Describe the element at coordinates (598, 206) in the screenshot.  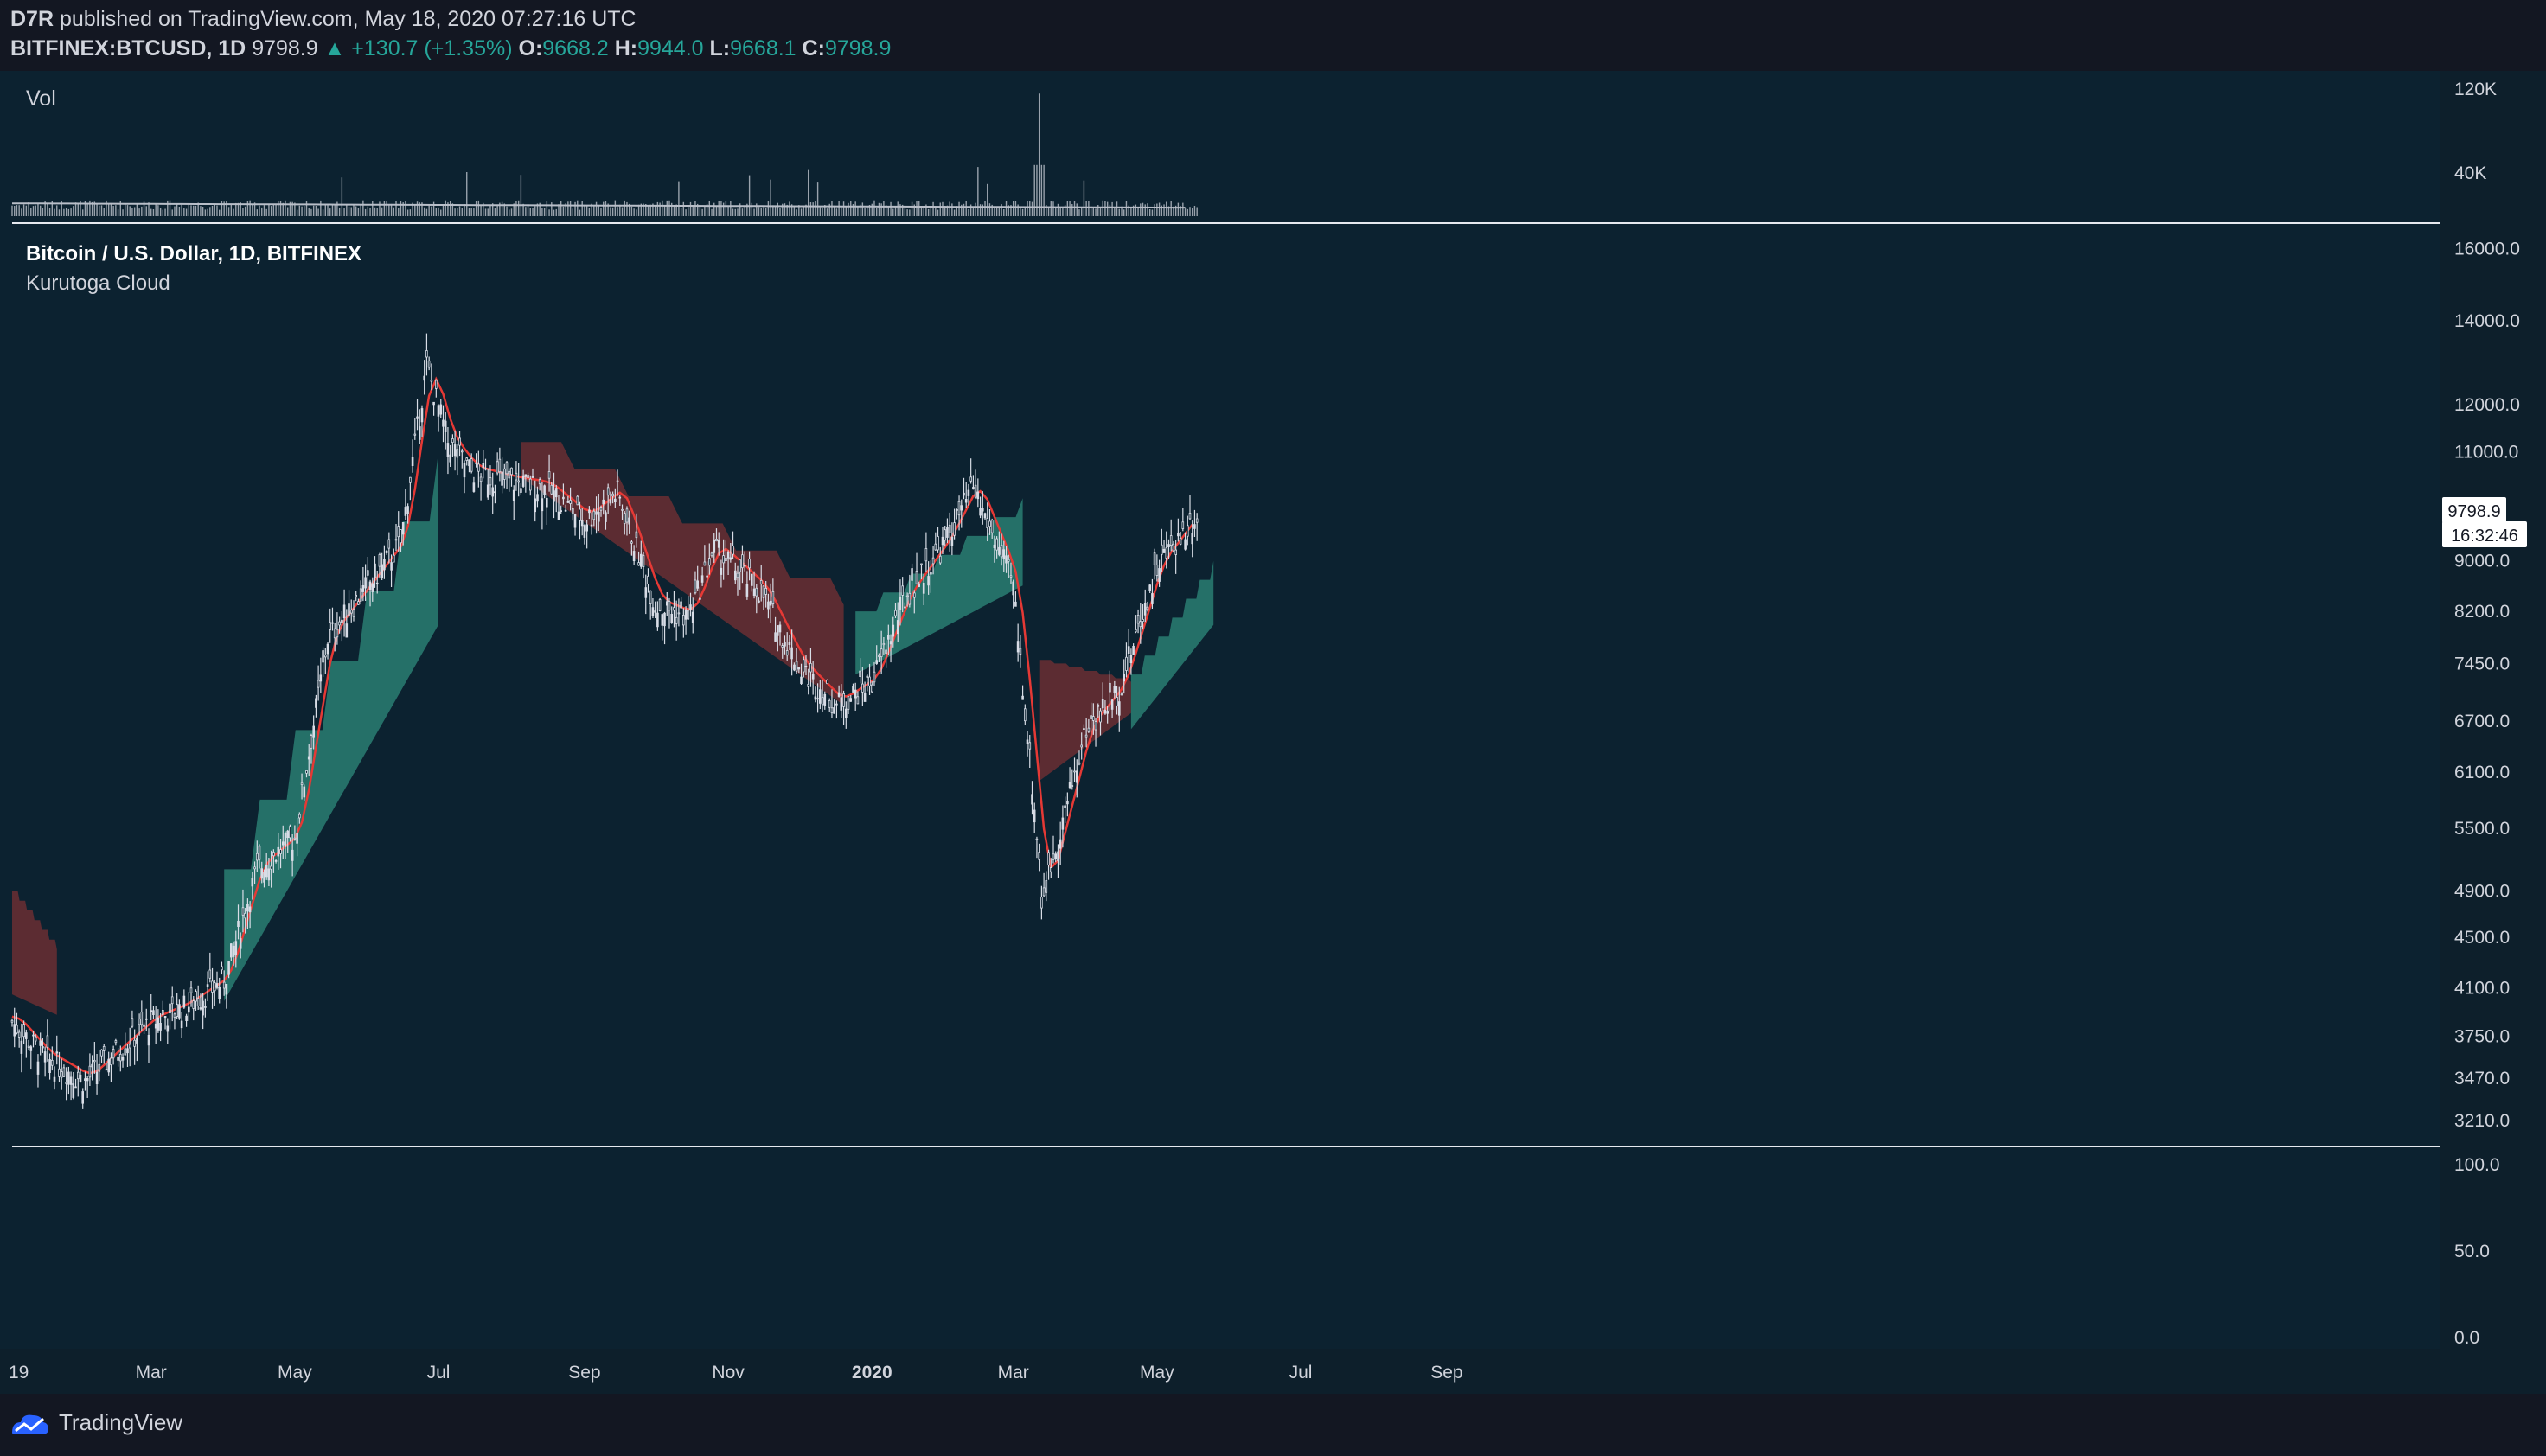
I see `volume-moving-average` at that location.